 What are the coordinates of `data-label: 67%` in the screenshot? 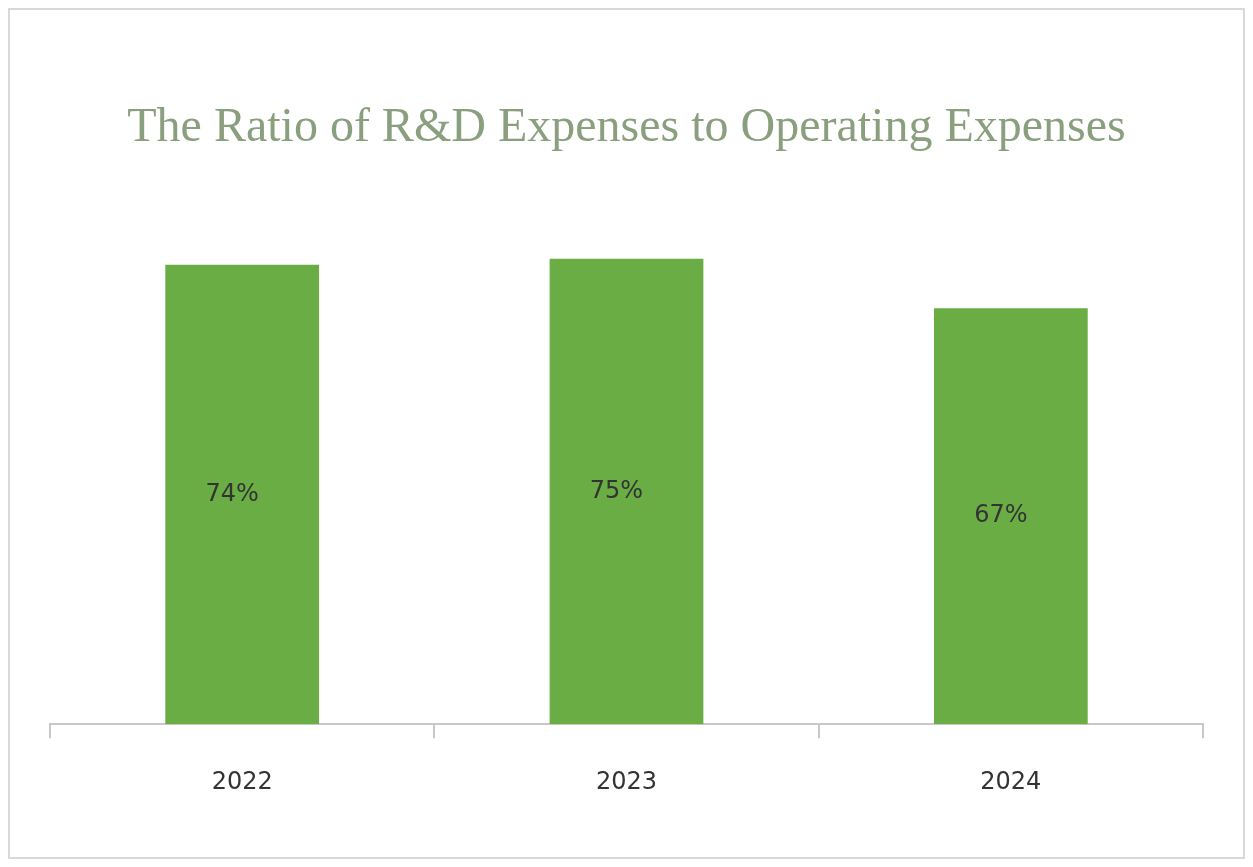 It's located at (1001, 514).